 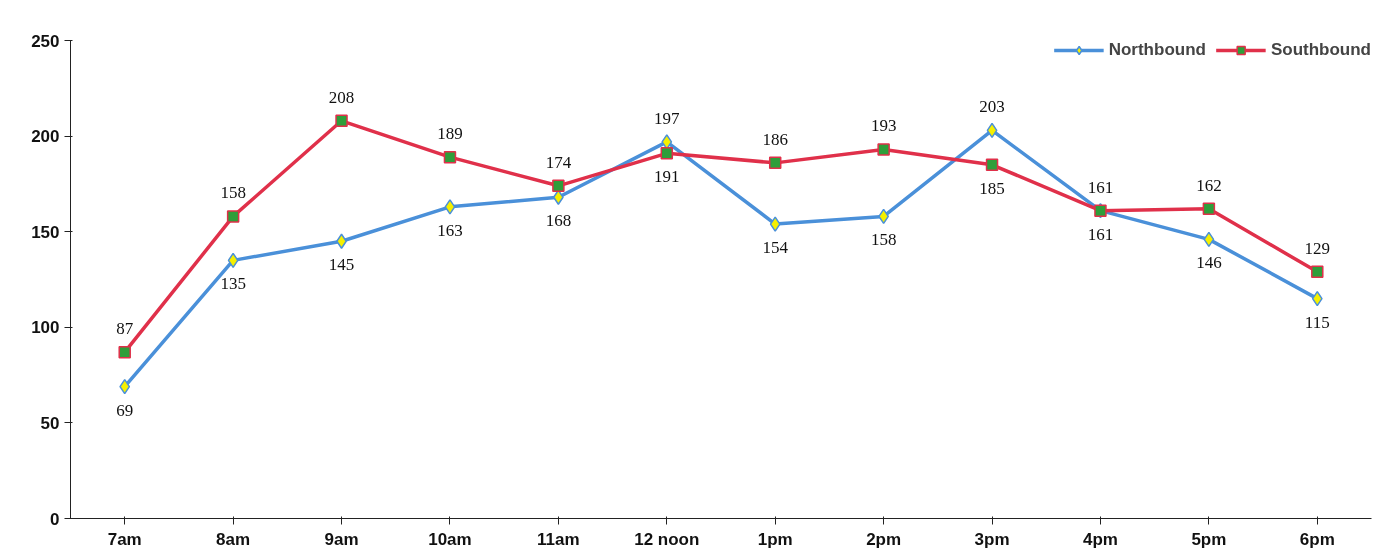 I want to click on data-label: 197, so click(x=667, y=118).